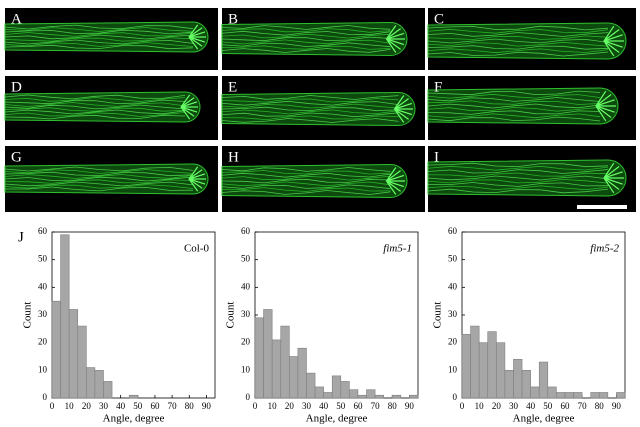 The height and width of the screenshot is (427, 640). What do you see at coordinates (21, 237) in the screenshot?
I see `panel-label: J` at bounding box center [21, 237].